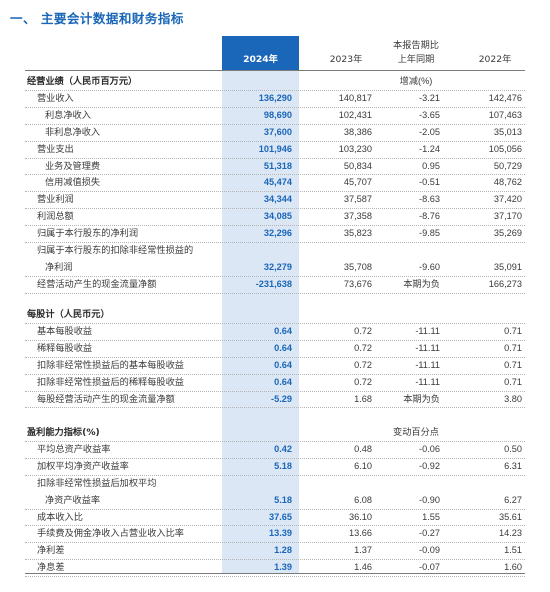 The height and width of the screenshot is (592, 550). Describe the element at coordinates (421, 283) in the screenshot. I see `value-change: 本期为负` at that location.